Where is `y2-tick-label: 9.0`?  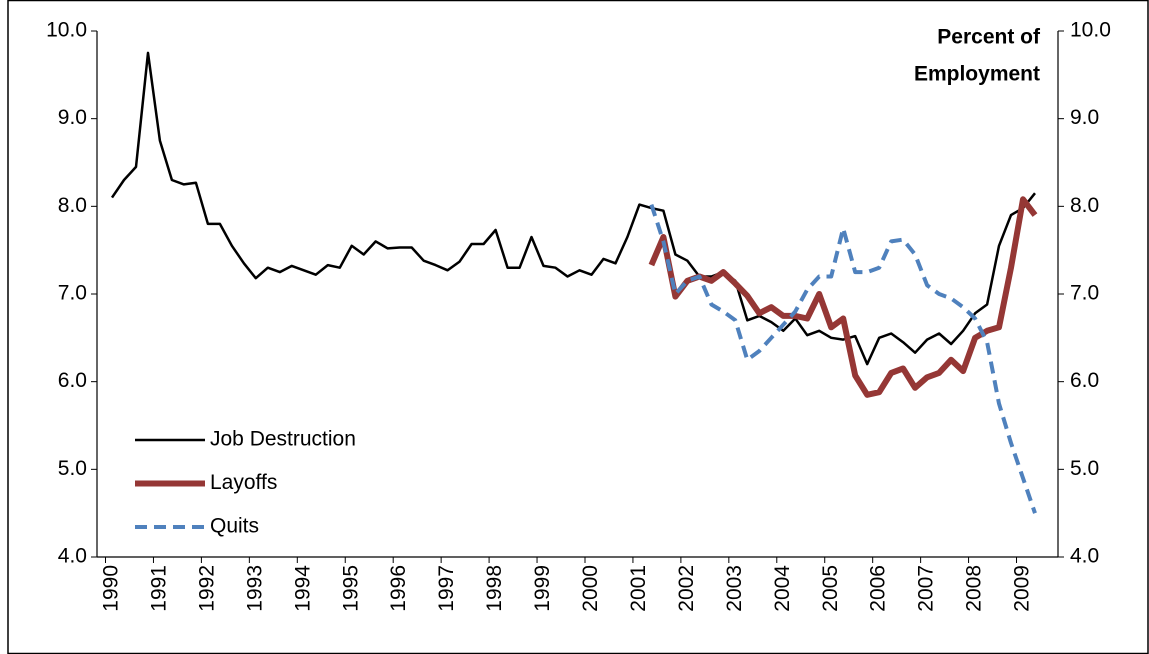 y2-tick-label: 9.0 is located at coordinates (1084, 117).